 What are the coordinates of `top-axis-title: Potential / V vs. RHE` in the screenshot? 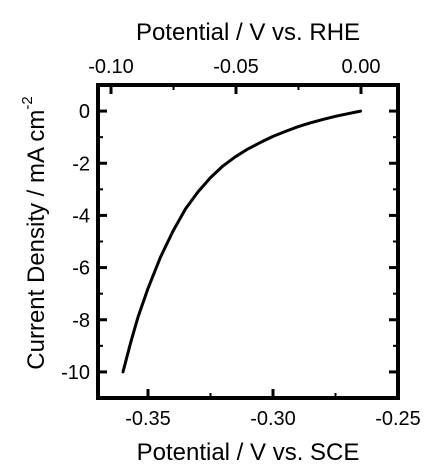 It's located at (248, 32).